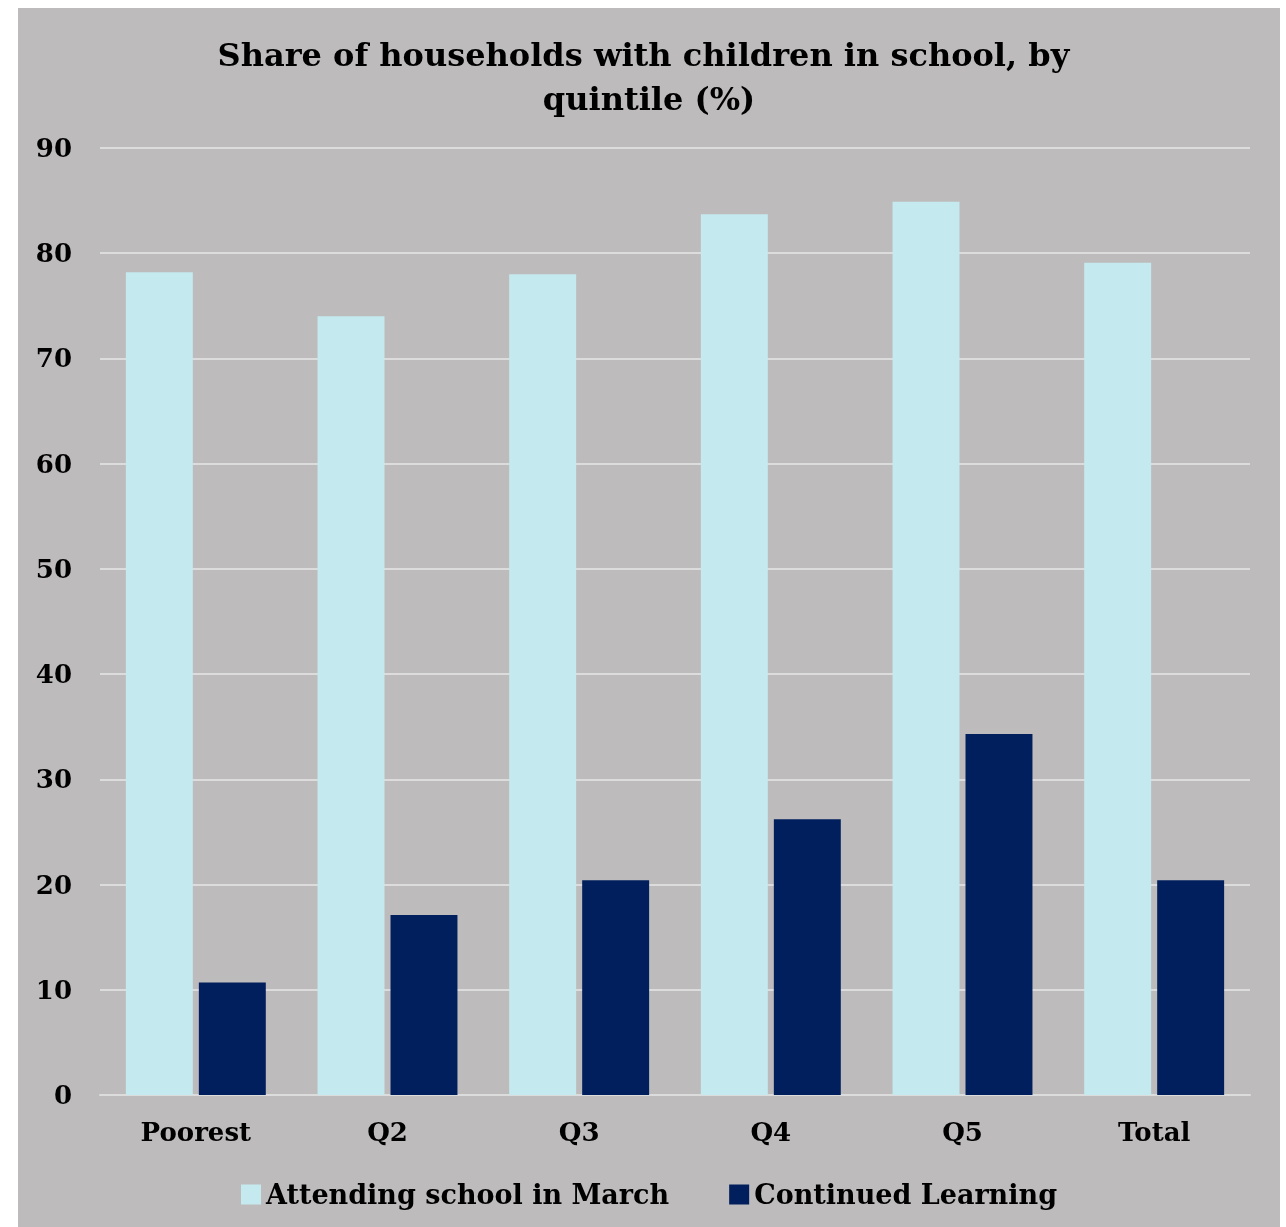 This screenshot has height=1227, width=1286. I want to click on x-tick-label: Poorest, so click(196, 1132).